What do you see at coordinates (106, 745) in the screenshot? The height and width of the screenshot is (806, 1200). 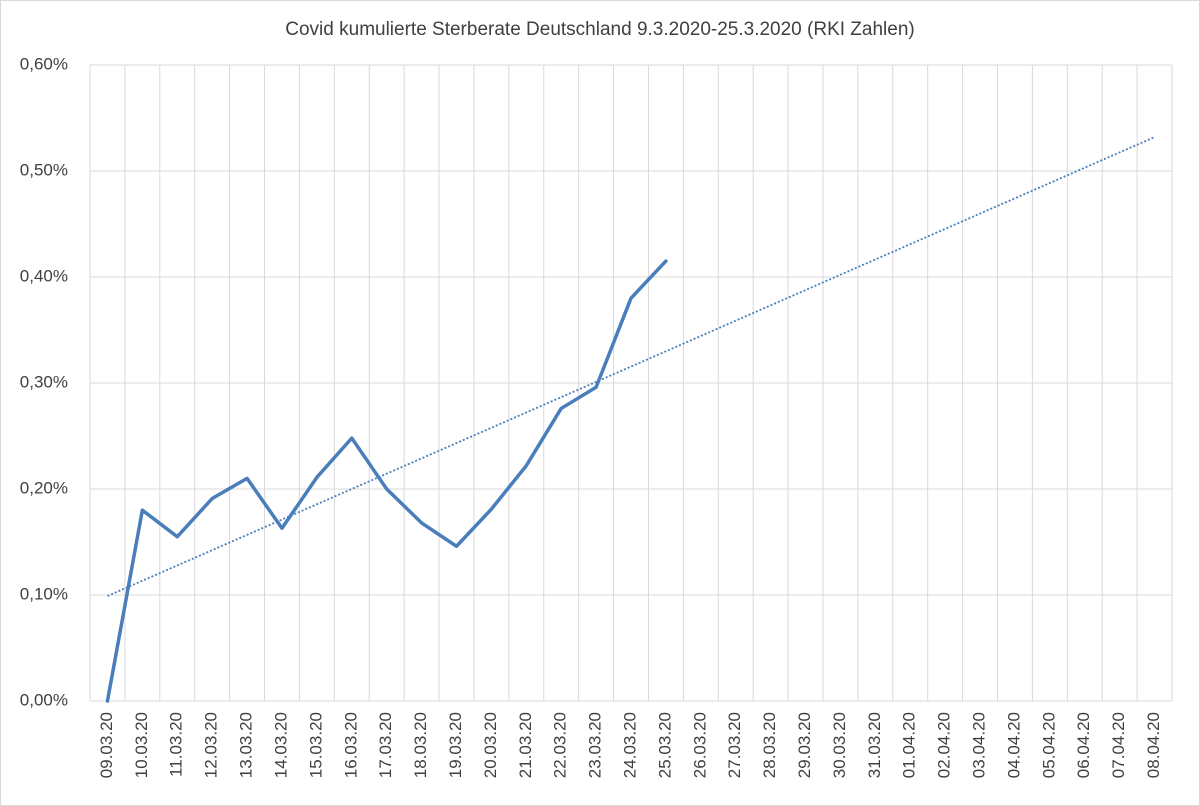 I see `x-tick-label: 09.03.20` at bounding box center [106, 745].